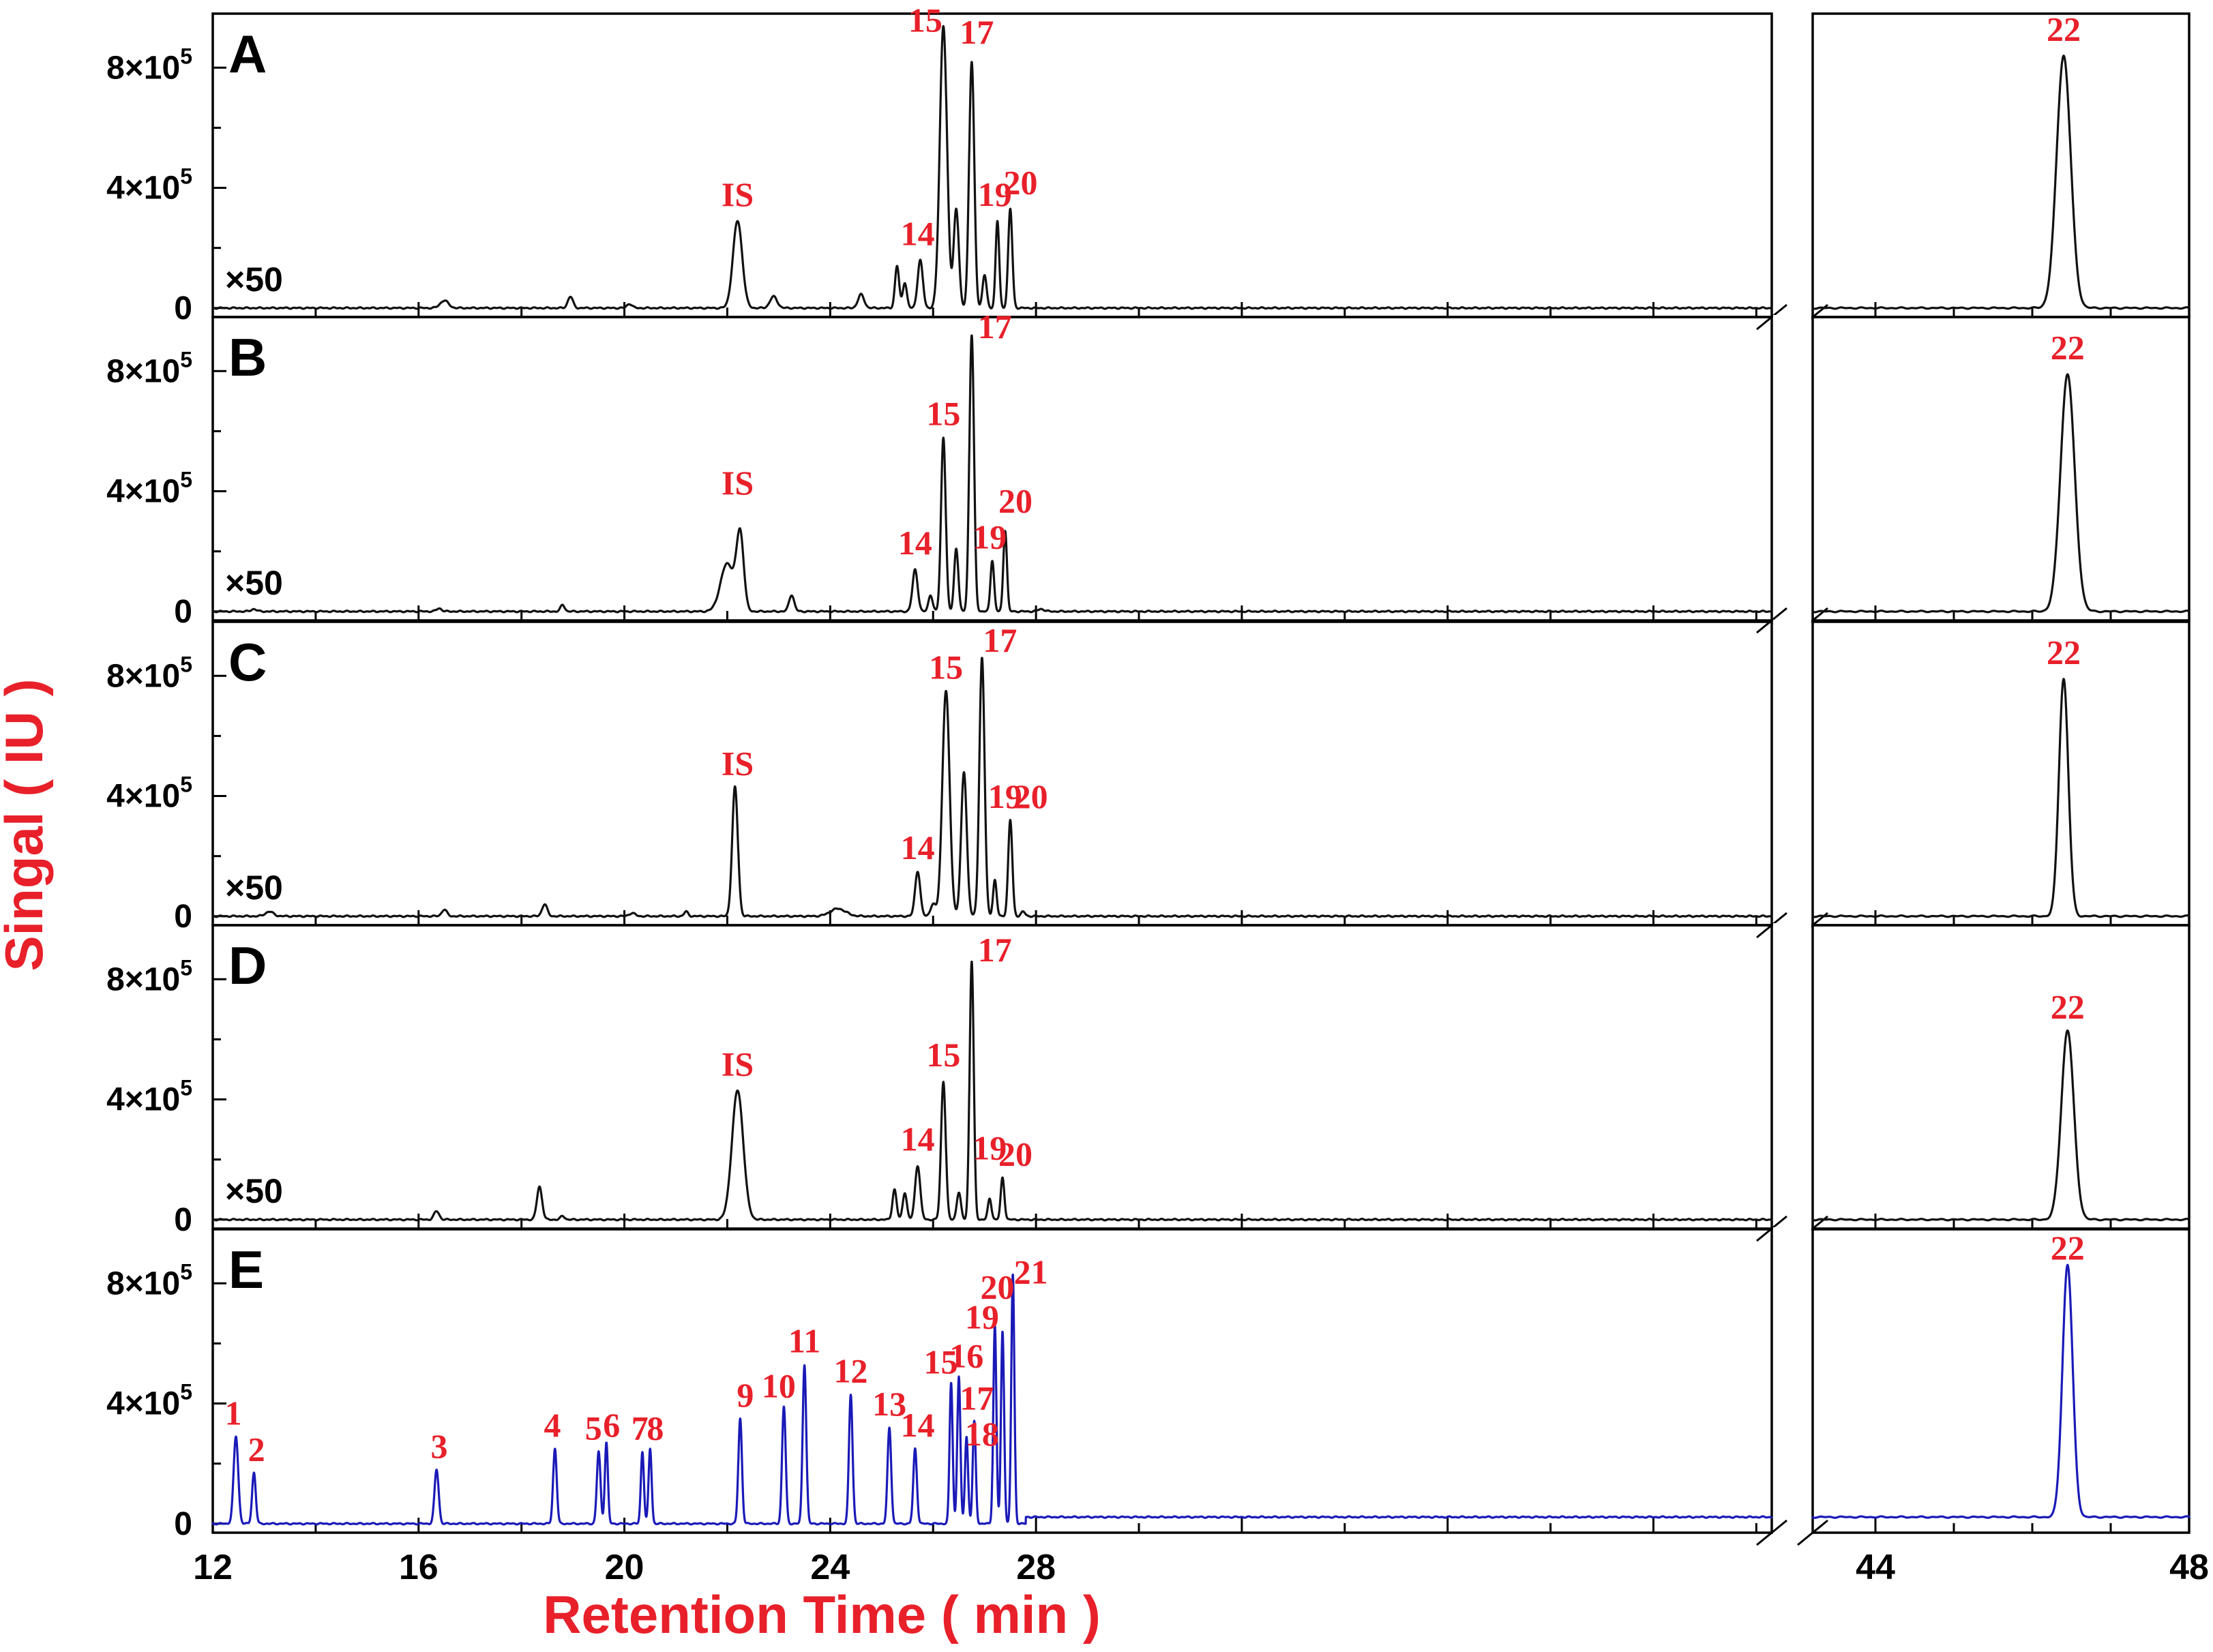 The width and height of the screenshot is (2213, 1652). Describe the element at coordinates (1201, 1567) in the screenshot. I see `x-axis: 12 16 20 24 28 44 48` at that location.